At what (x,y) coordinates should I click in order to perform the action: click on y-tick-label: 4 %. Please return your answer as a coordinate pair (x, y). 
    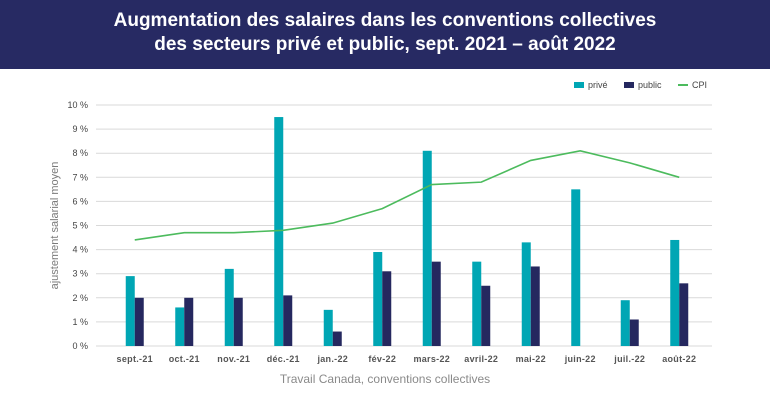
    Looking at the image, I should click on (80, 250).